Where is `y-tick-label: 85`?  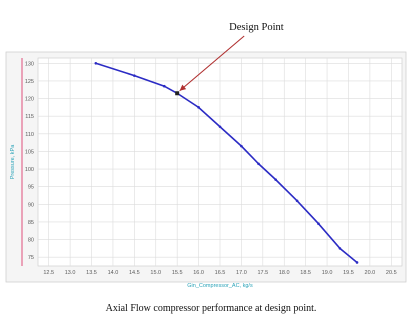
y-tick-label: 85 is located at coordinates (31, 223).